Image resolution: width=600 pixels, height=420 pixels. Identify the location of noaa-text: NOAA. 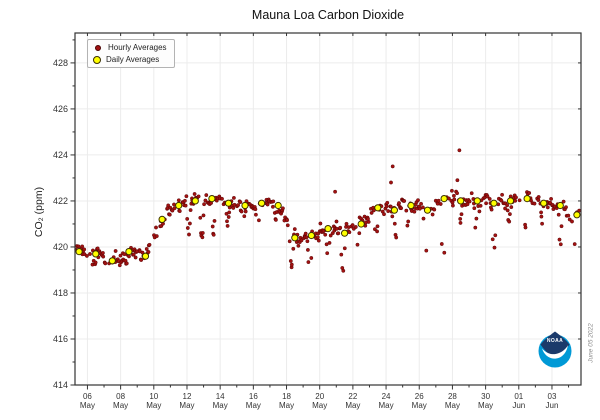
(555, 341).